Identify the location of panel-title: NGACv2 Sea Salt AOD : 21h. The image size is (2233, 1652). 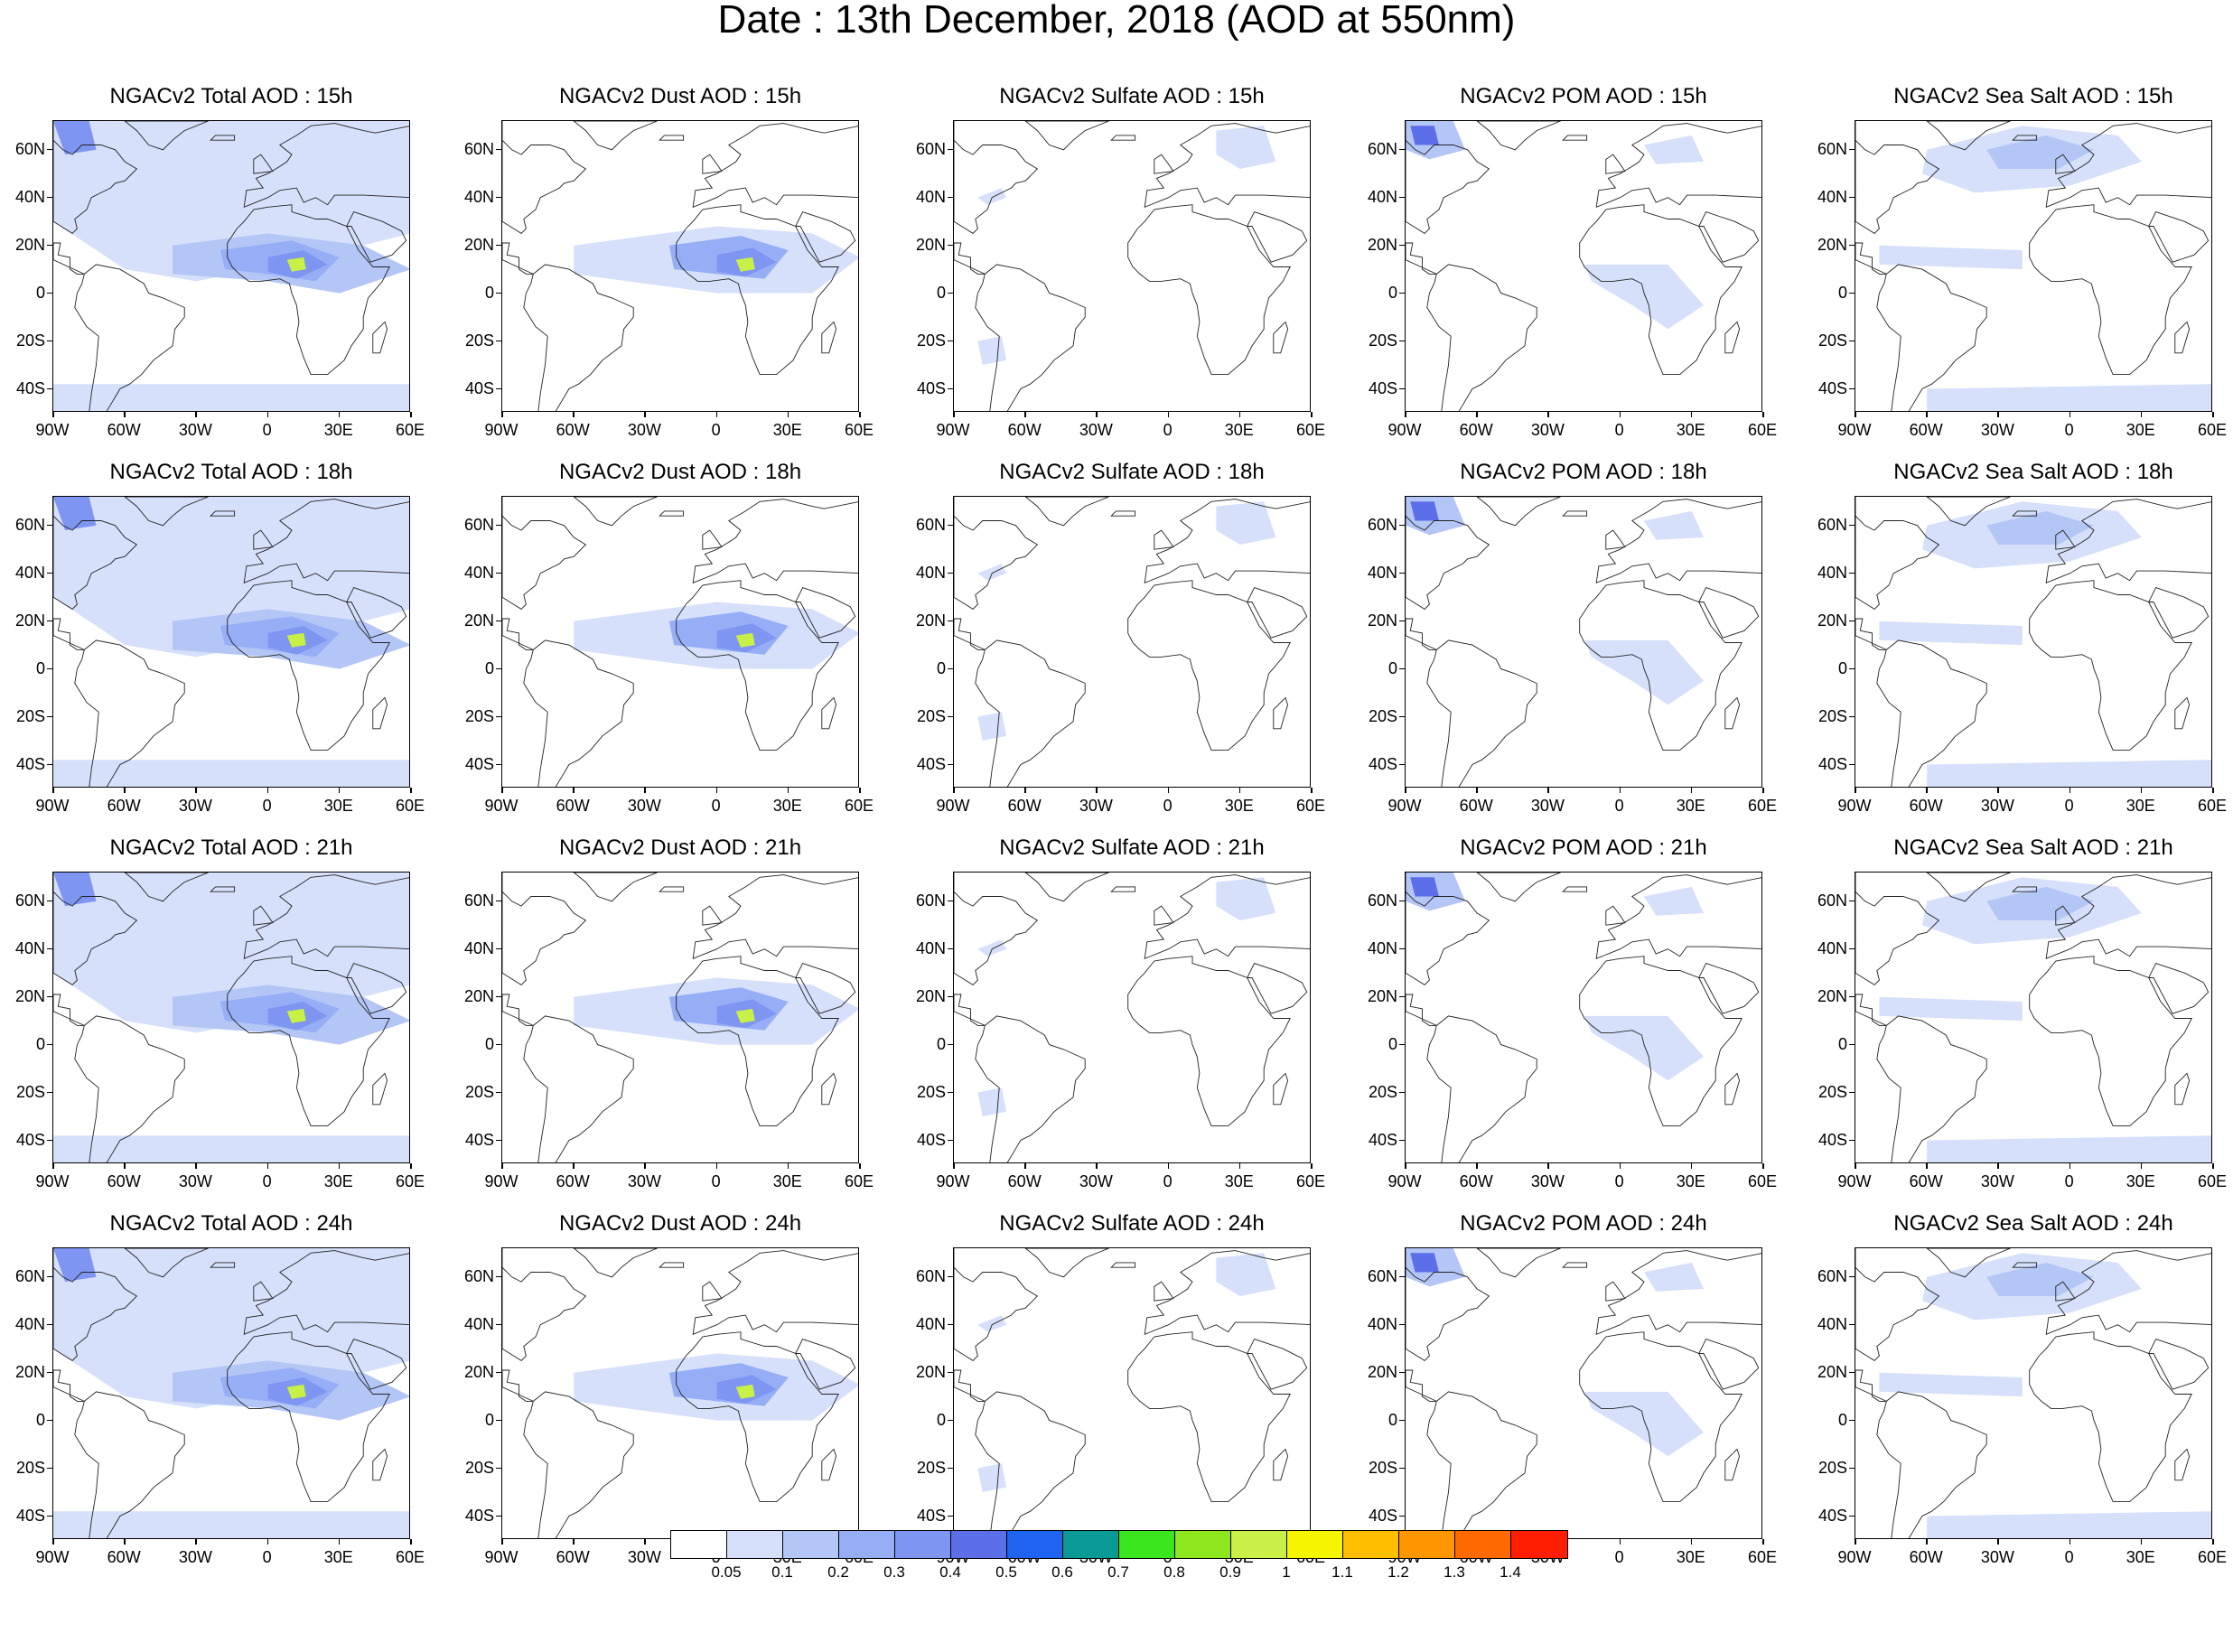
(2033, 847).